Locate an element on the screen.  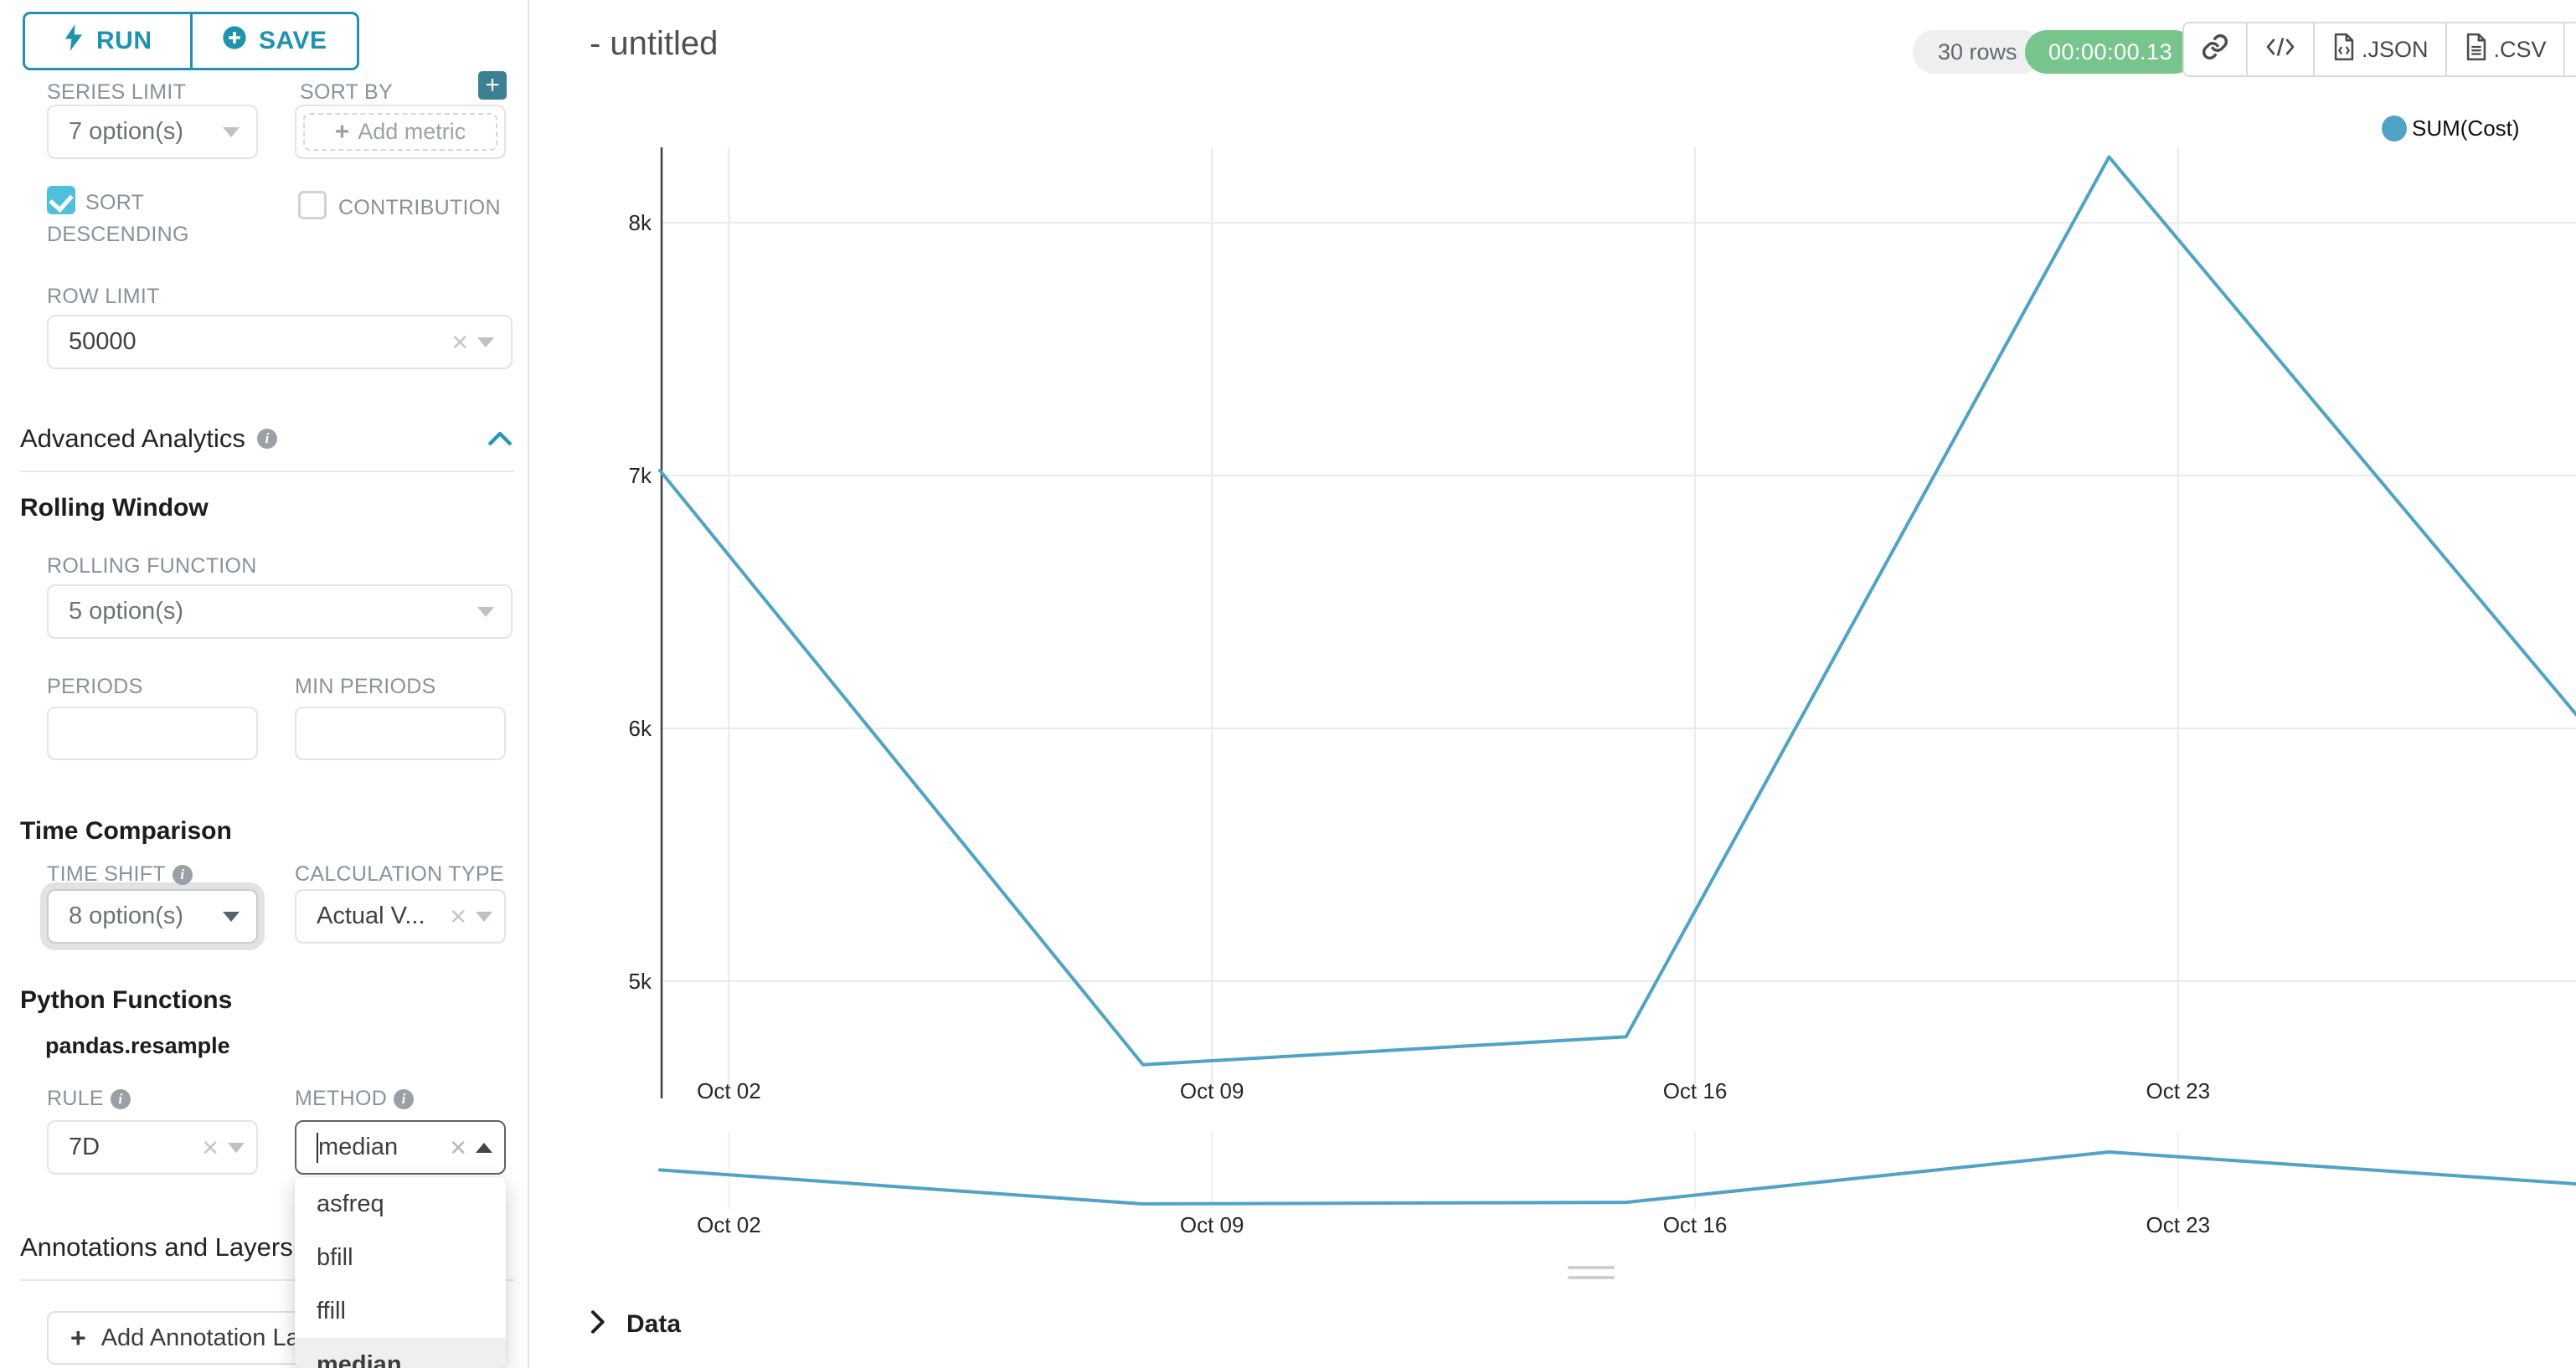
rule-label: RULE i is located at coordinates (89, 1099).